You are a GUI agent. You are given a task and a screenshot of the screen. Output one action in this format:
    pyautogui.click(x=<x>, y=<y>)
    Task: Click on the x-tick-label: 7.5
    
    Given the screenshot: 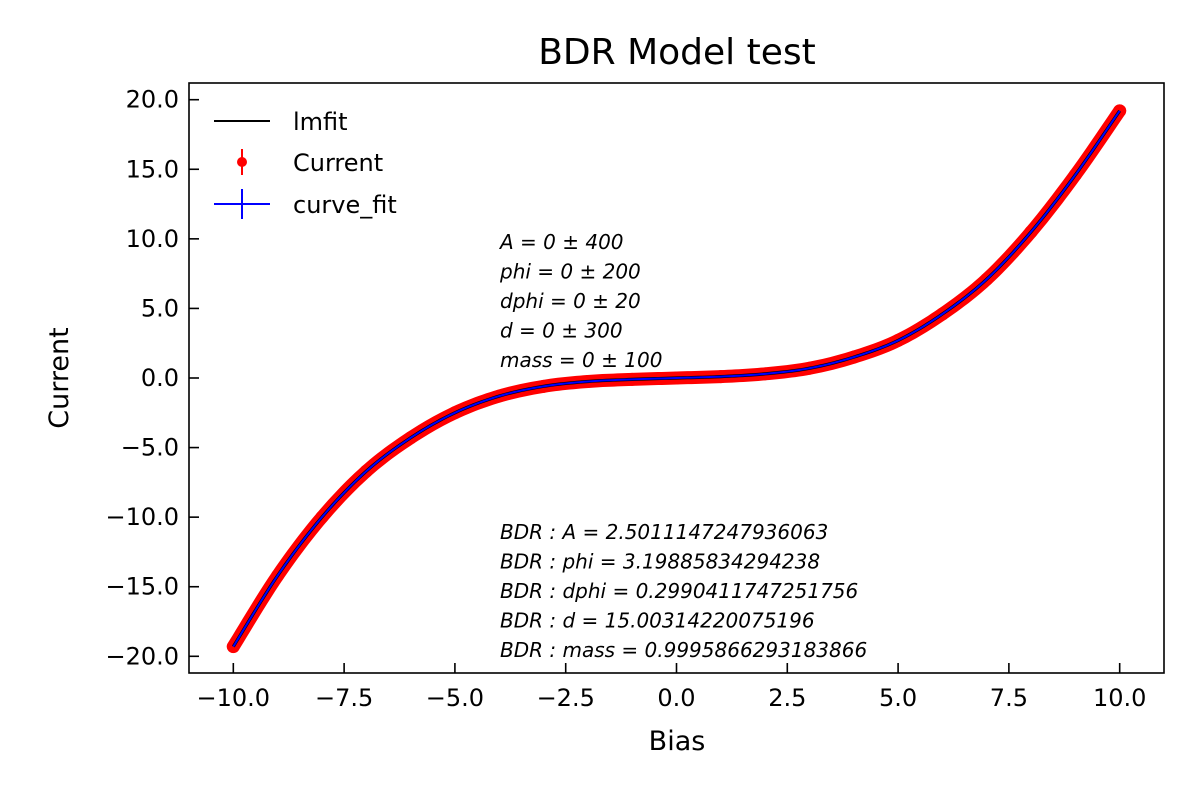 What is the action you would take?
    pyautogui.click(x=1009, y=698)
    